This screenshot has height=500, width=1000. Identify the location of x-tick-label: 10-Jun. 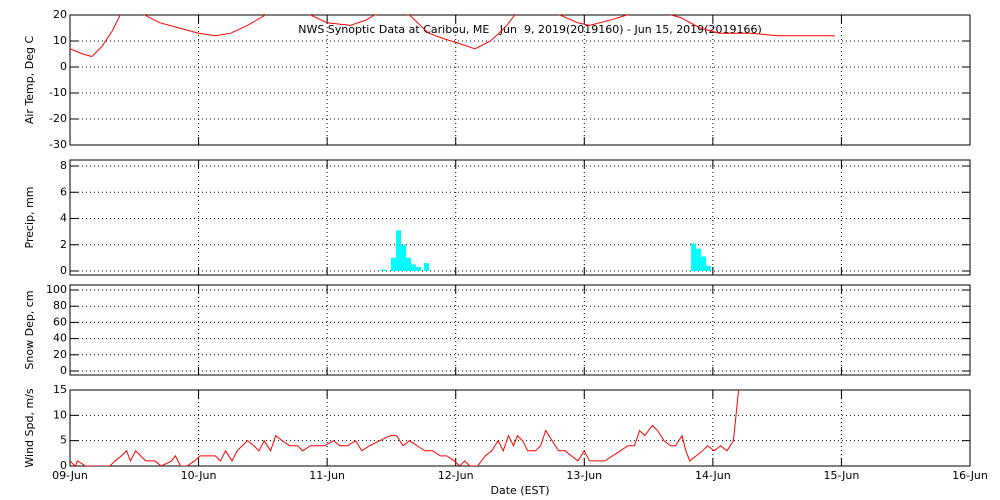
(199, 475).